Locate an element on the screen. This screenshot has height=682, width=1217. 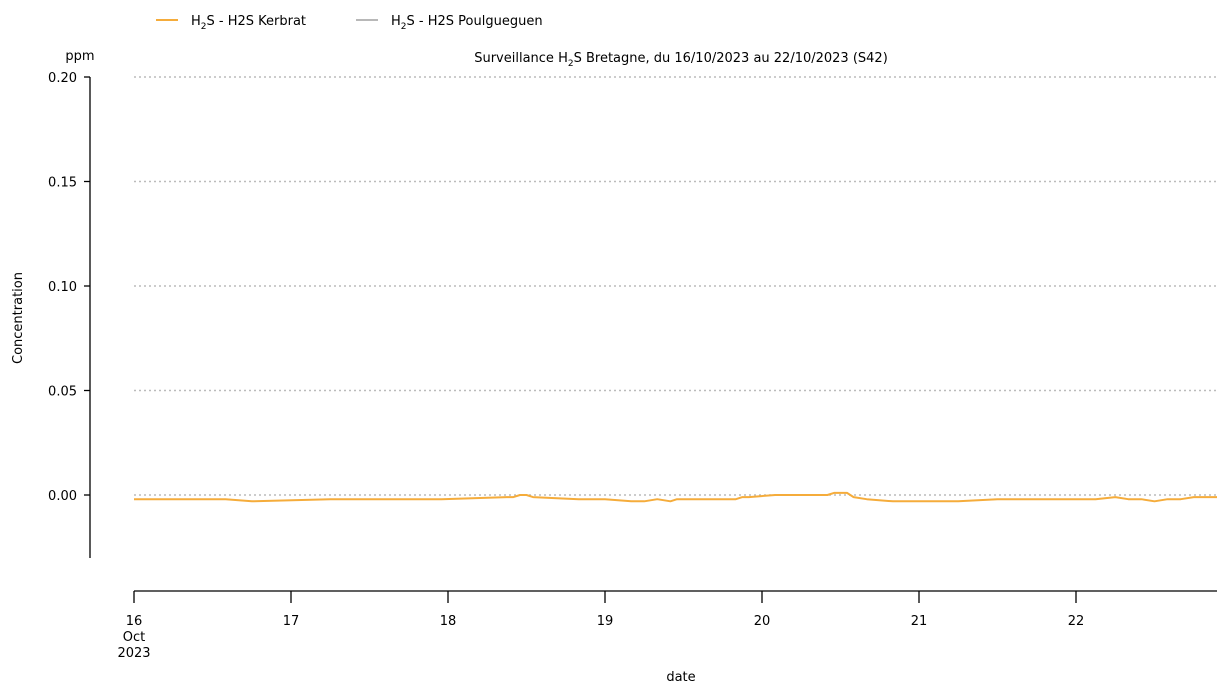
x-tick-label: 18 is located at coordinates (448, 621).